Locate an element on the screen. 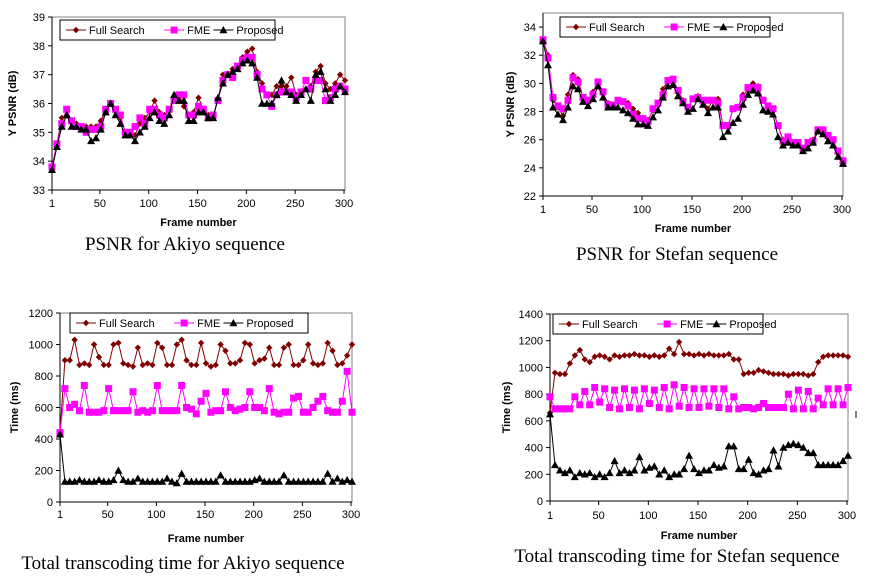 Image resolution: width=870 pixels, height=580 pixels. x-axis-title: Frame number is located at coordinates (206, 539).